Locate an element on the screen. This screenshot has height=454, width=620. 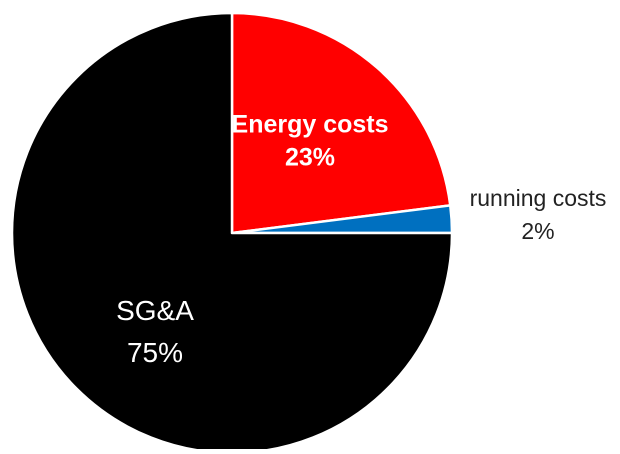
slice-value-running-costs: 2% is located at coordinates (537, 231).